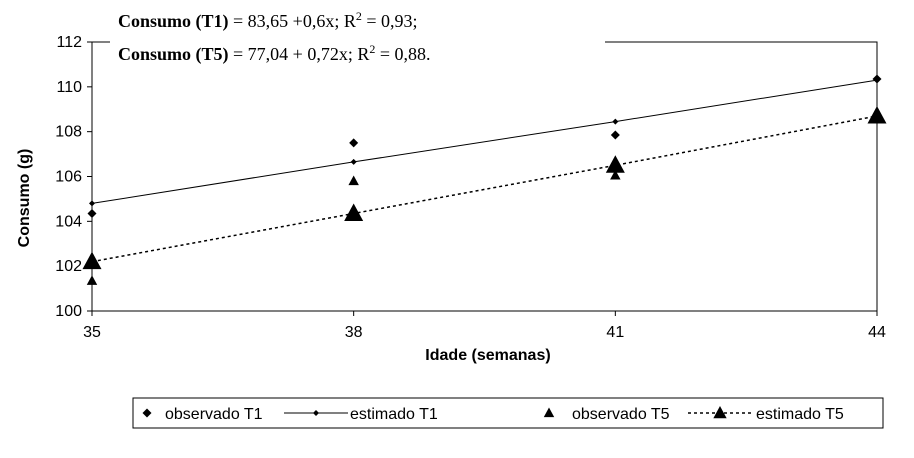  I want to click on y-tick-label: 110, so click(69, 87).